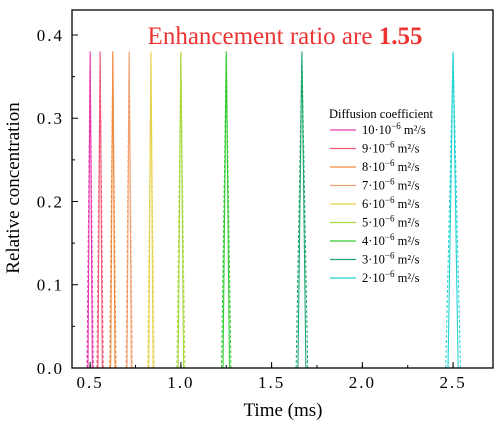  What do you see at coordinates (401, 36) in the screenshot?
I see `annotation-value: 1.55` at bounding box center [401, 36].